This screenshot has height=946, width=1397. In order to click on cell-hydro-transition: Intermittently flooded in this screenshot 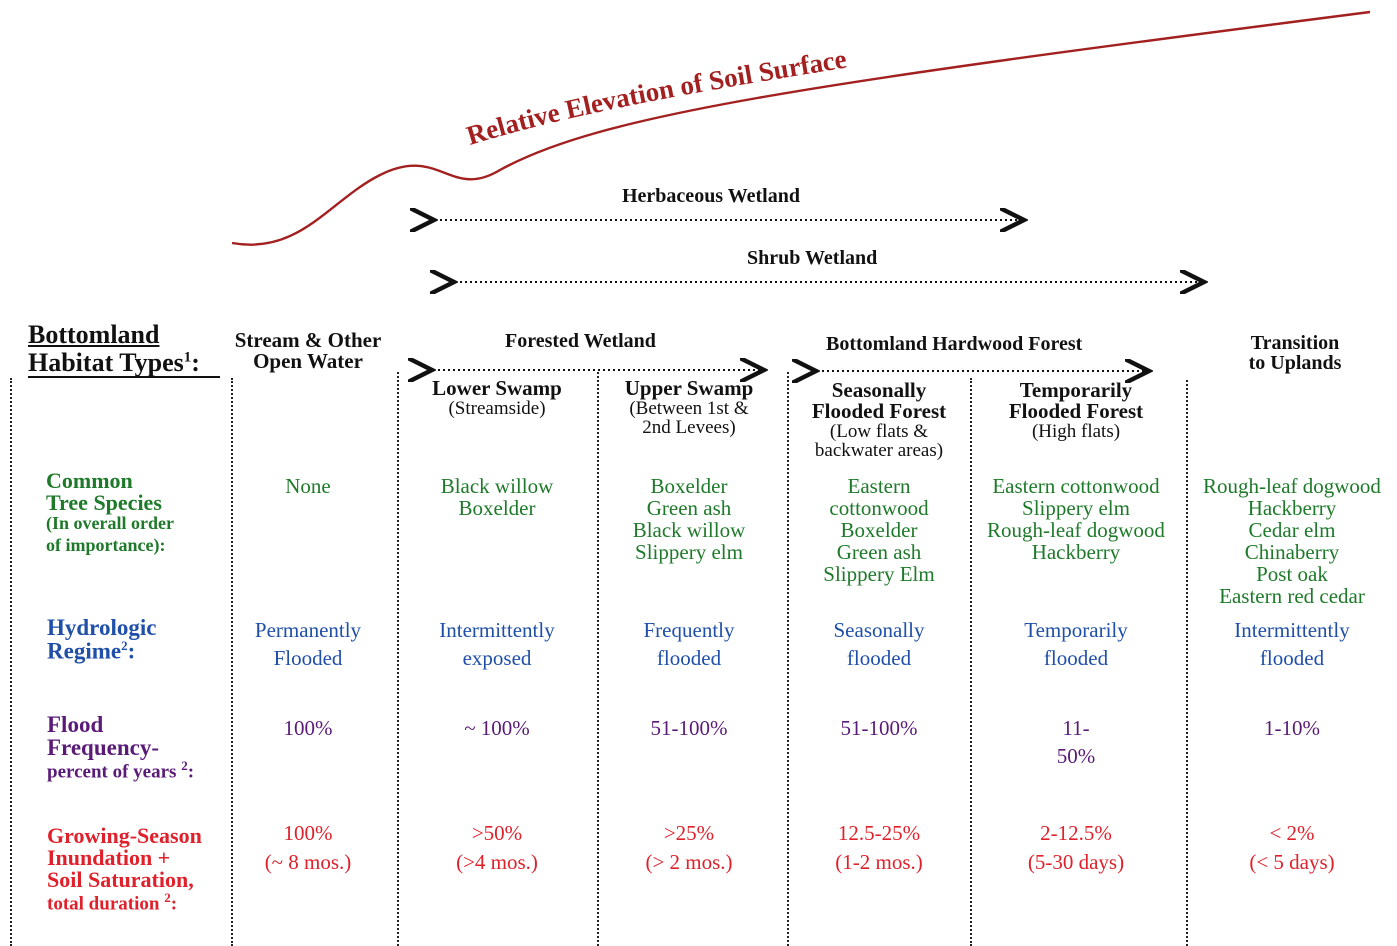, I will do `click(1291, 648)`.